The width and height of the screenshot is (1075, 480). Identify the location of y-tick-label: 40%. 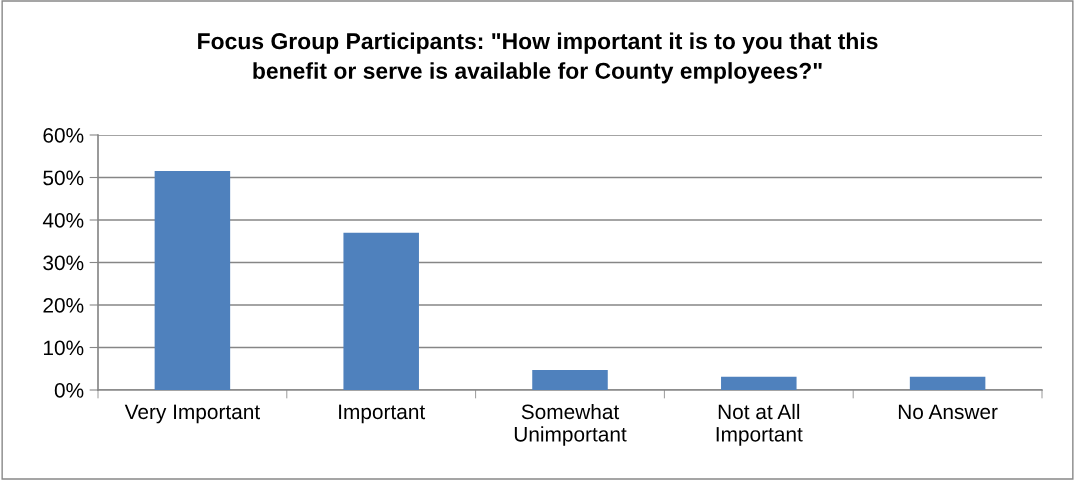
(63, 220).